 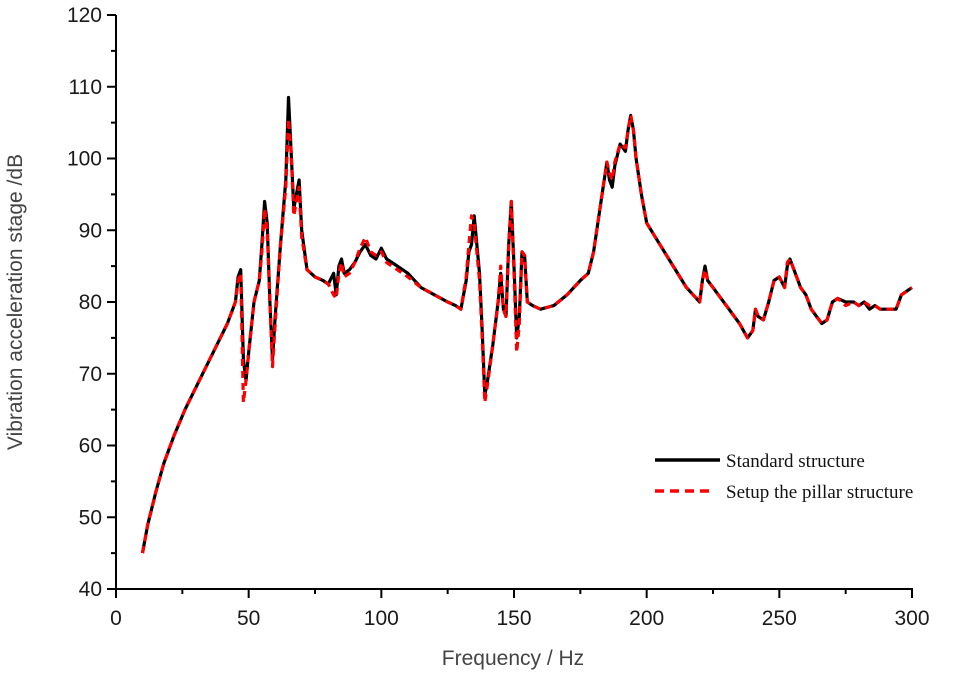 I want to click on y-tick-label: 40, so click(x=90, y=589).